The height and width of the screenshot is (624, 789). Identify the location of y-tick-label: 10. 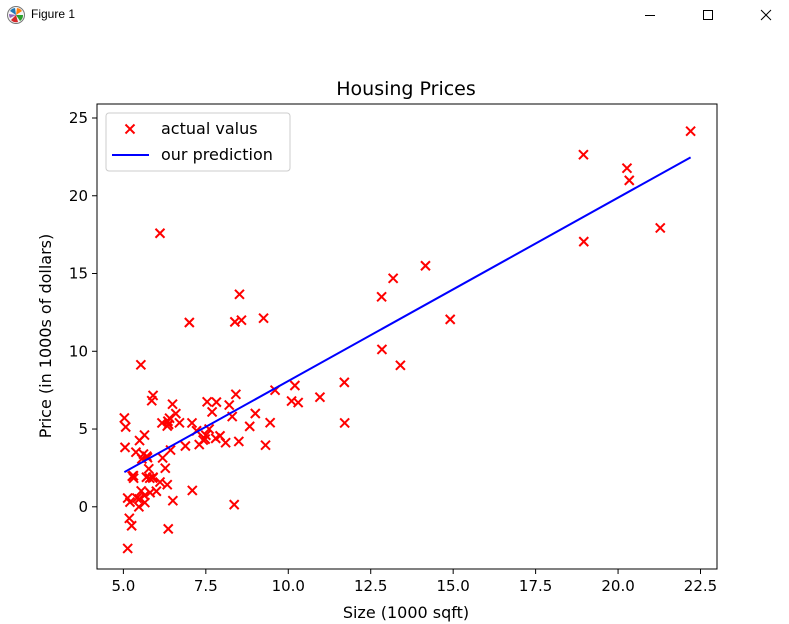
(78, 351).